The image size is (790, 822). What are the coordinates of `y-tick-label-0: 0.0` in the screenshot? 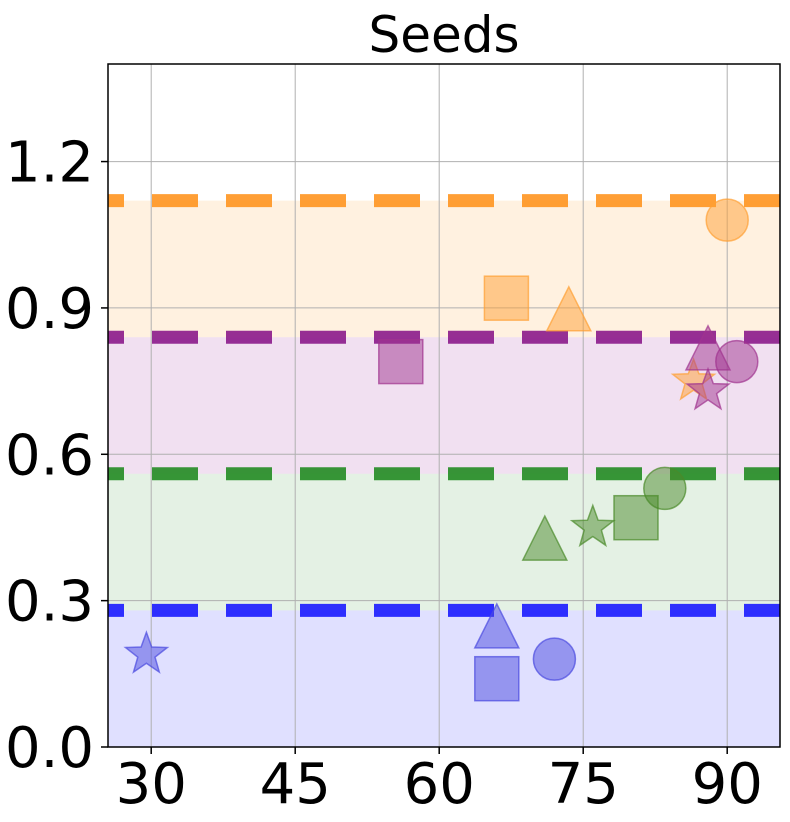 It's located at (49, 748).